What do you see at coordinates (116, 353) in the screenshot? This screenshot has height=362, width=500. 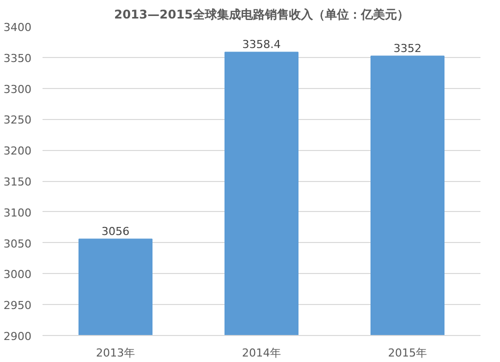 I see `x-tick-label: 2013年` at bounding box center [116, 353].